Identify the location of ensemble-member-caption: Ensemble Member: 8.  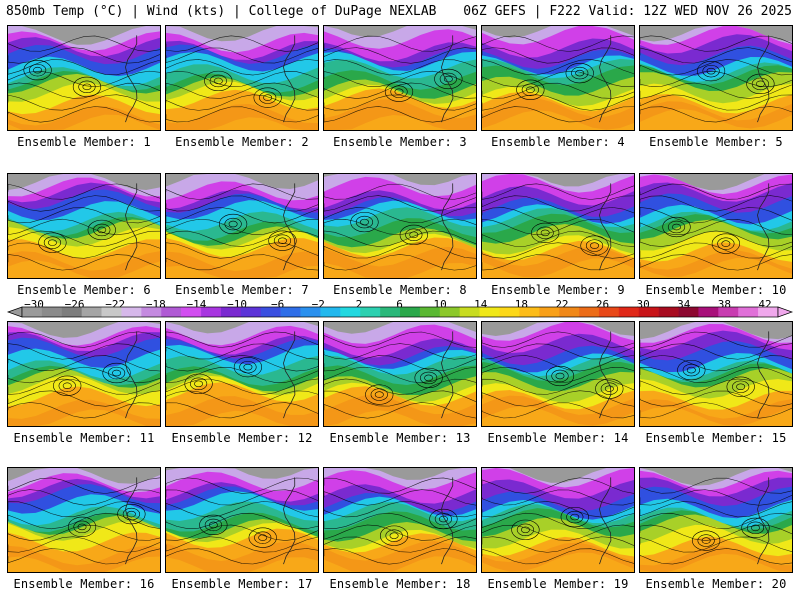
(400, 290).